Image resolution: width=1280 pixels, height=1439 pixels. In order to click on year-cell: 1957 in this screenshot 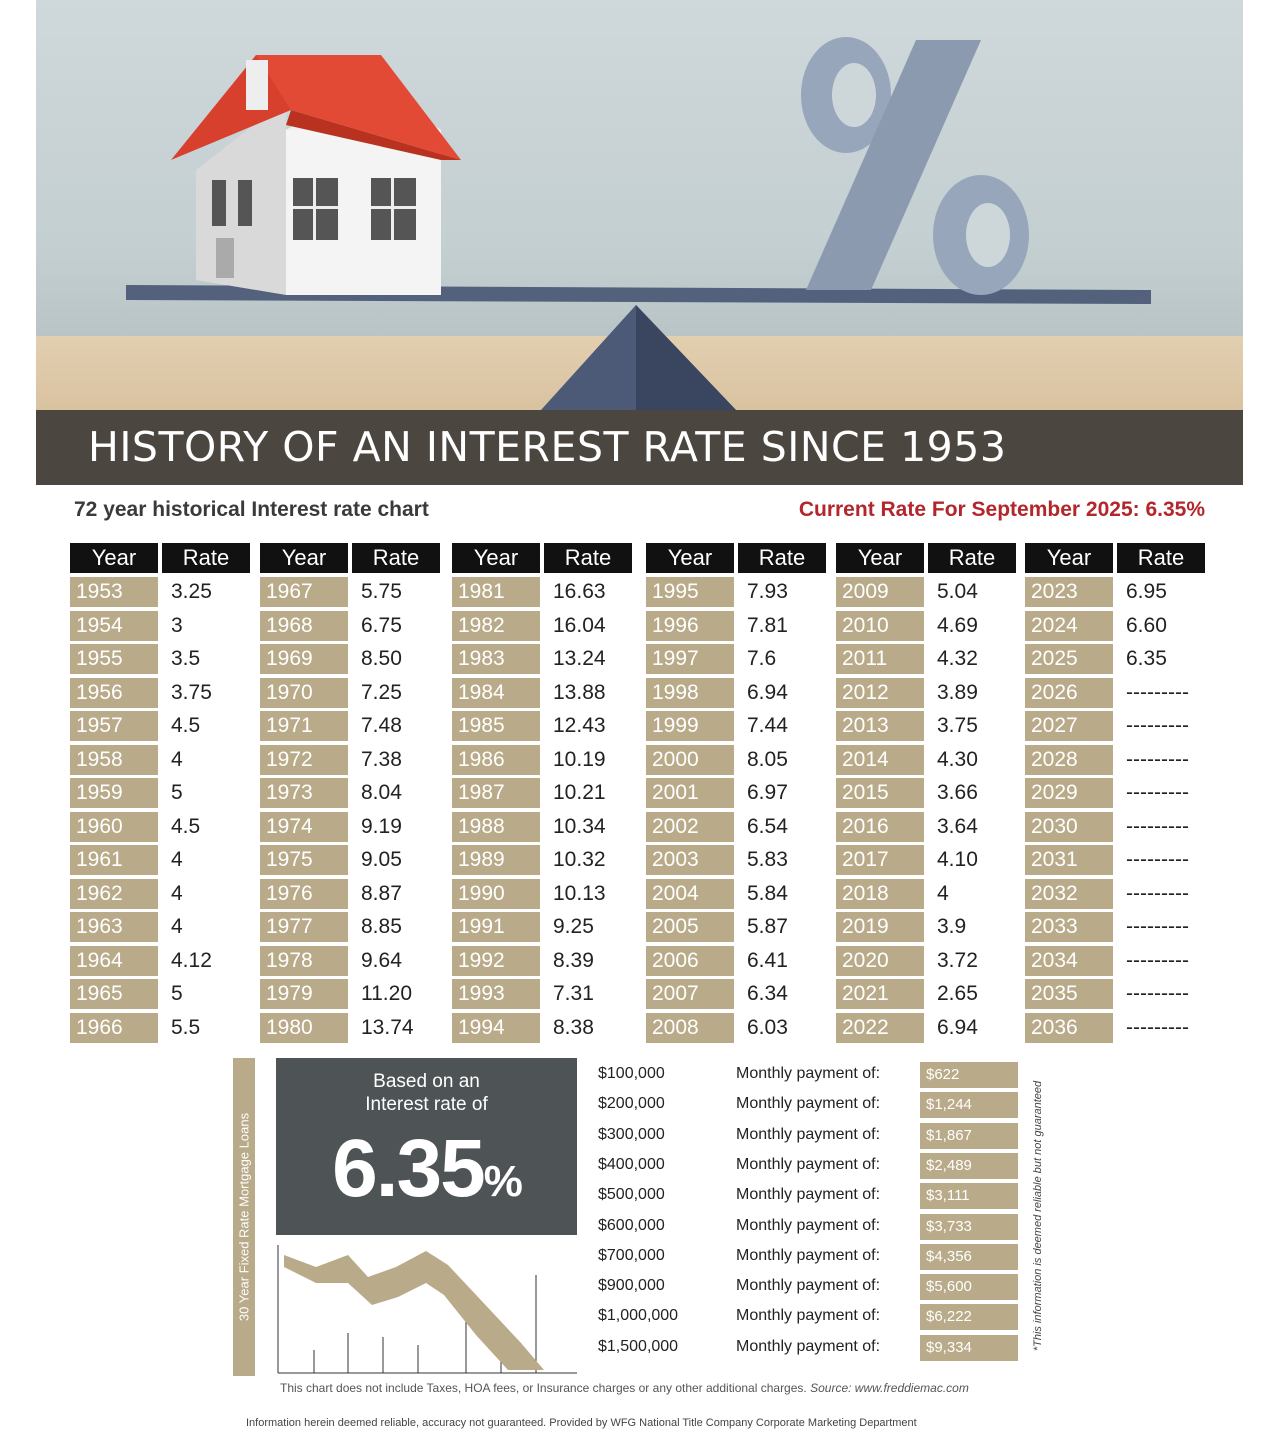, I will do `click(114, 726)`.